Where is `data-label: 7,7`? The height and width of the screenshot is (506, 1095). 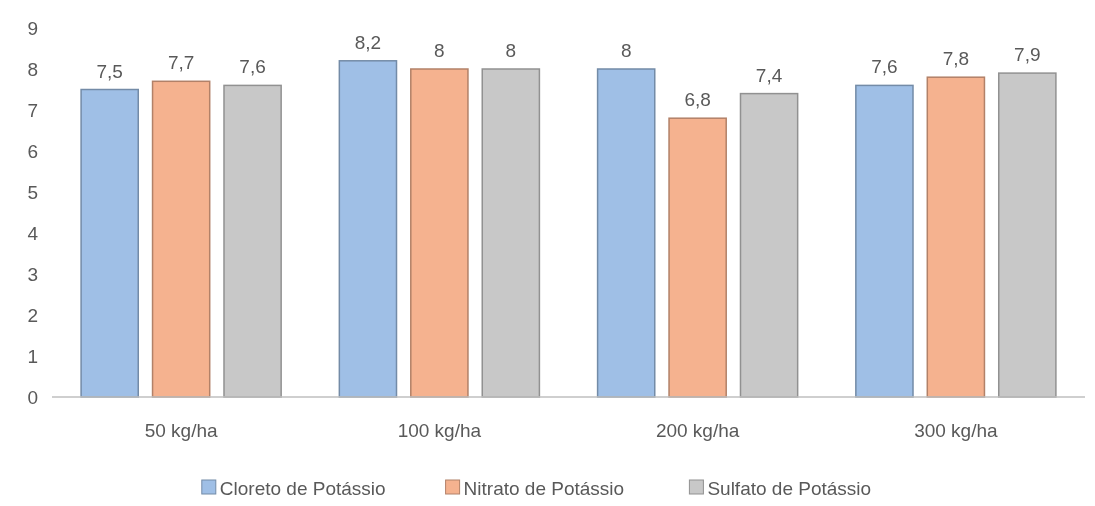
data-label: 7,7 is located at coordinates (181, 63).